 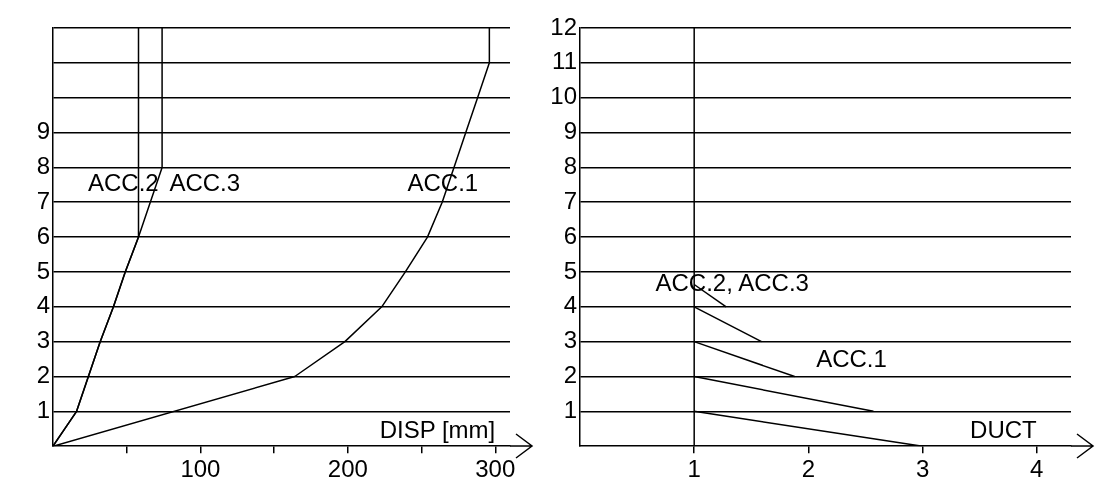 I want to click on x-tick-label: 200, so click(x=347, y=469).